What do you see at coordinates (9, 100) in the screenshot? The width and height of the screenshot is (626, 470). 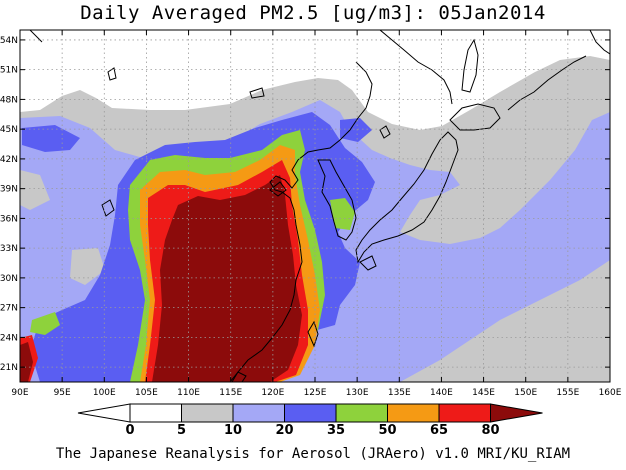 I see `lat-tick-label: 48N` at bounding box center [9, 100].